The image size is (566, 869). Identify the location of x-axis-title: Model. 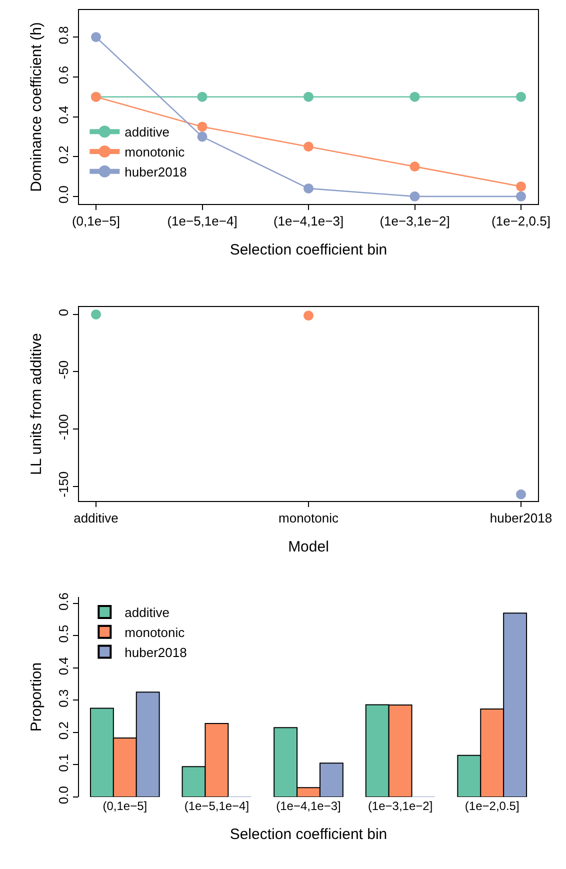
(308, 547).